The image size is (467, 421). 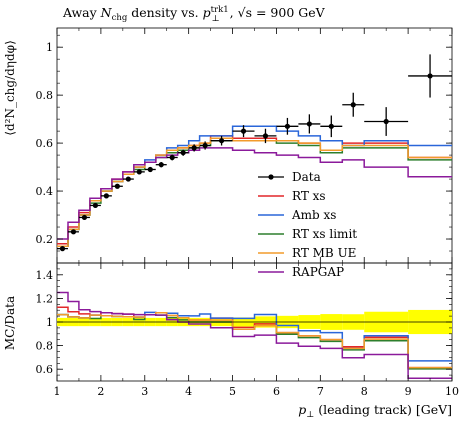 What do you see at coordinates (57, 391) in the screenshot?
I see `x-tick-label: 1` at bounding box center [57, 391].